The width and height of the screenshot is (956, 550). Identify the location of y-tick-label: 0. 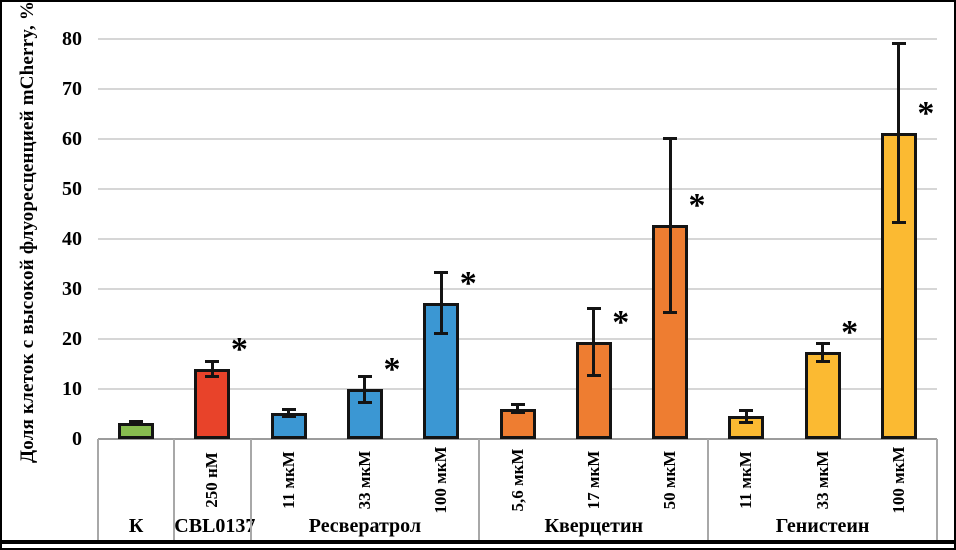
(77, 439).